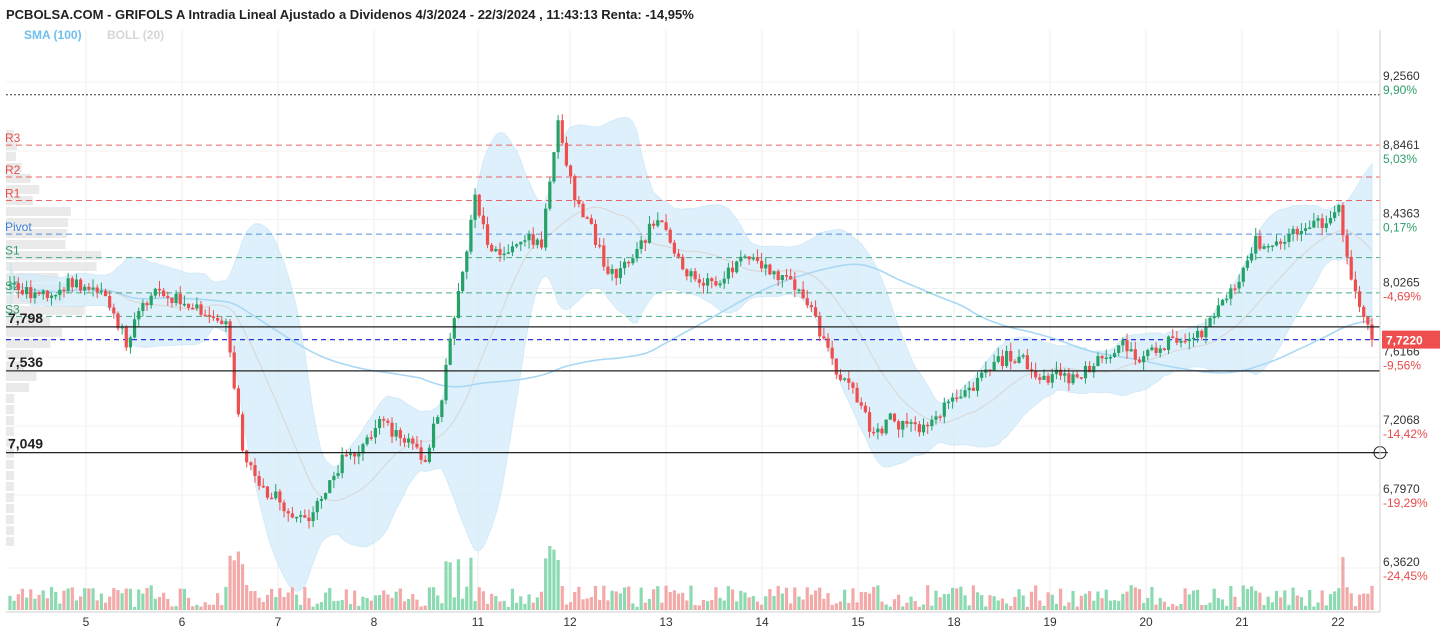 The image size is (1446, 638). I want to click on x-tick-label: 21, so click(1242, 622).